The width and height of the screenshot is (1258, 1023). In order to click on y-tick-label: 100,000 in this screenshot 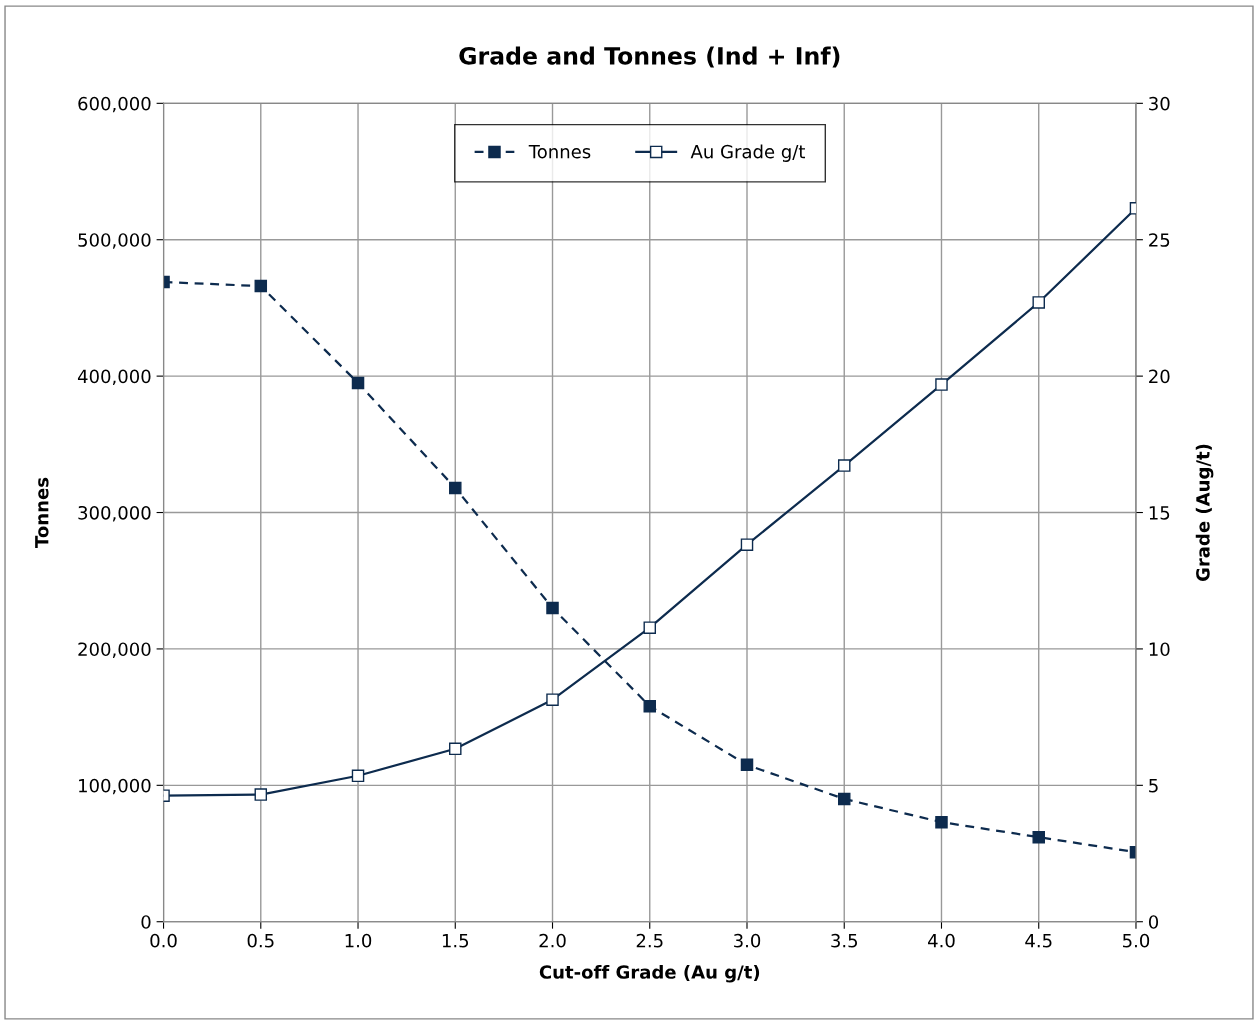, I will do `click(115, 786)`.